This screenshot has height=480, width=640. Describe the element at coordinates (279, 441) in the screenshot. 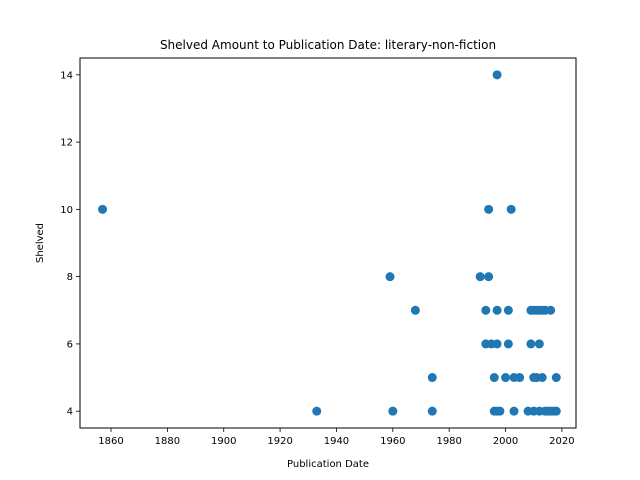

I see `x-tick-label: 1920` at that location.